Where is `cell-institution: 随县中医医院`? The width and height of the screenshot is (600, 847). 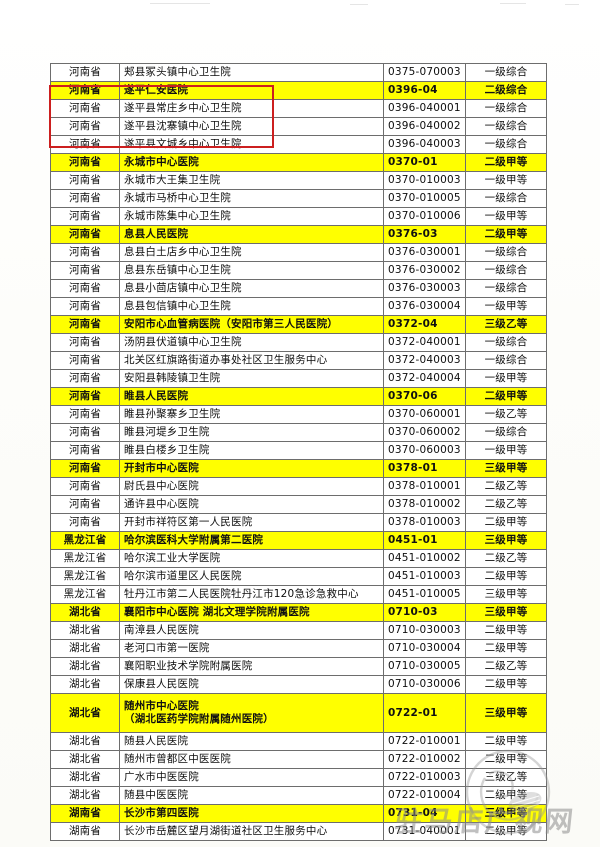
cell-institution: 随县中医医院 is located at coordinates (251, 795).